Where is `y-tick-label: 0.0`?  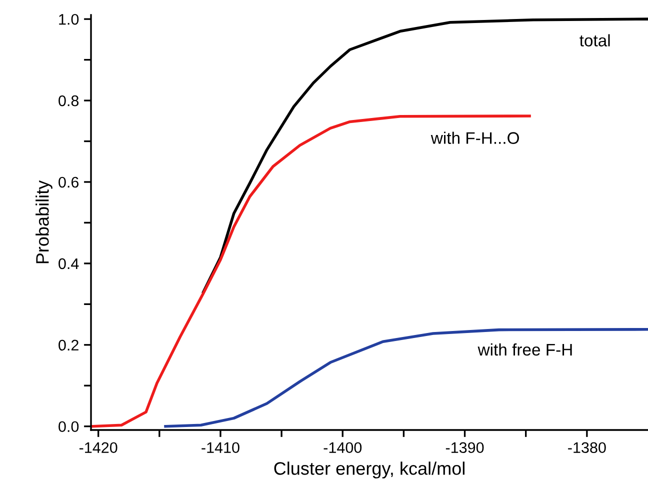
y-tick-label: 0.0 is located at coordinates (68, 426).